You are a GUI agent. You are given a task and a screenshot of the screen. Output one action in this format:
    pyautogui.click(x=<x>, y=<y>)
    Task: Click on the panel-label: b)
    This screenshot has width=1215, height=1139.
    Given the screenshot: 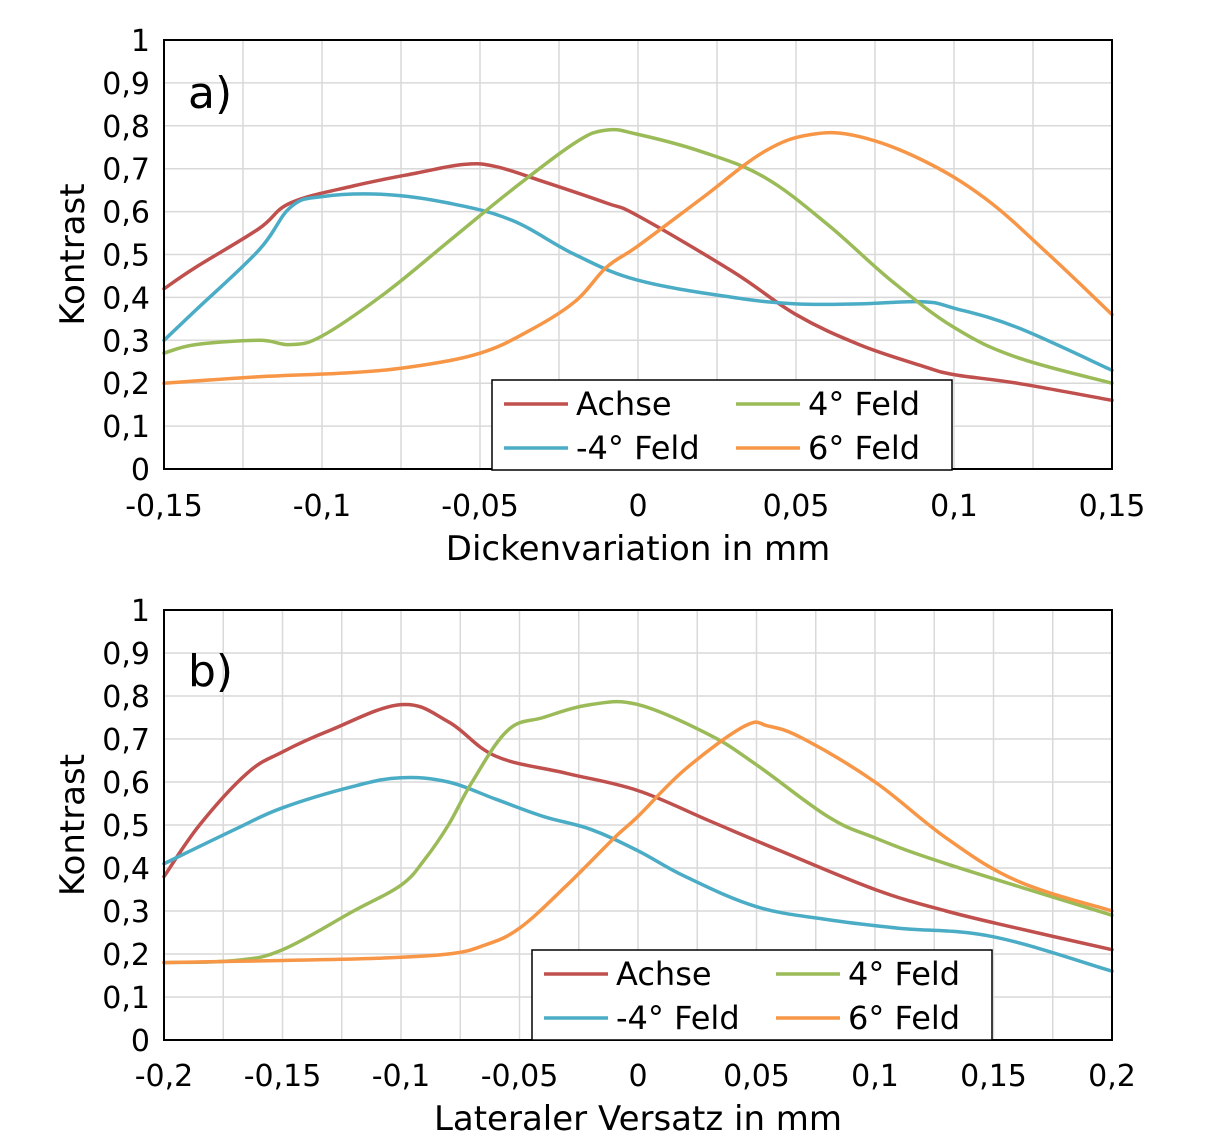 What is the action you would take?
    pyautogui.click(x=210, y=671)
    